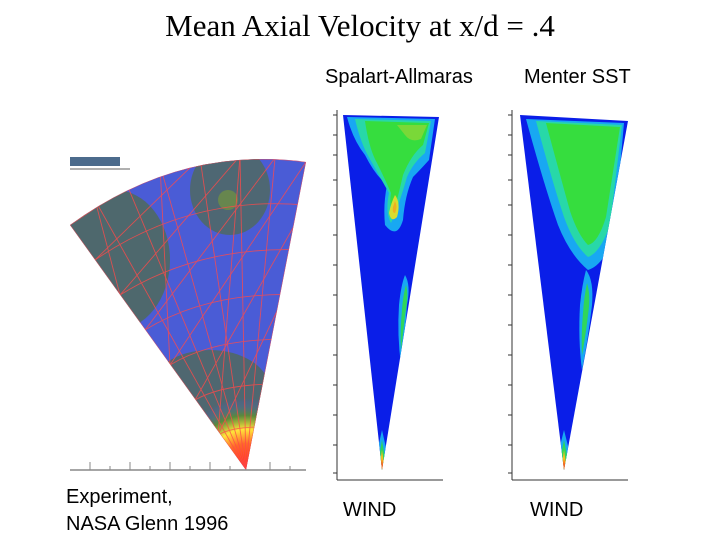 The height and width of the screenshot is (540, 720). What do you see at coordinates (399, 77) in the screenshot?
I see `spalart-allmaras-label: Spalart-Allmaras` at bounding box center [399, 77].